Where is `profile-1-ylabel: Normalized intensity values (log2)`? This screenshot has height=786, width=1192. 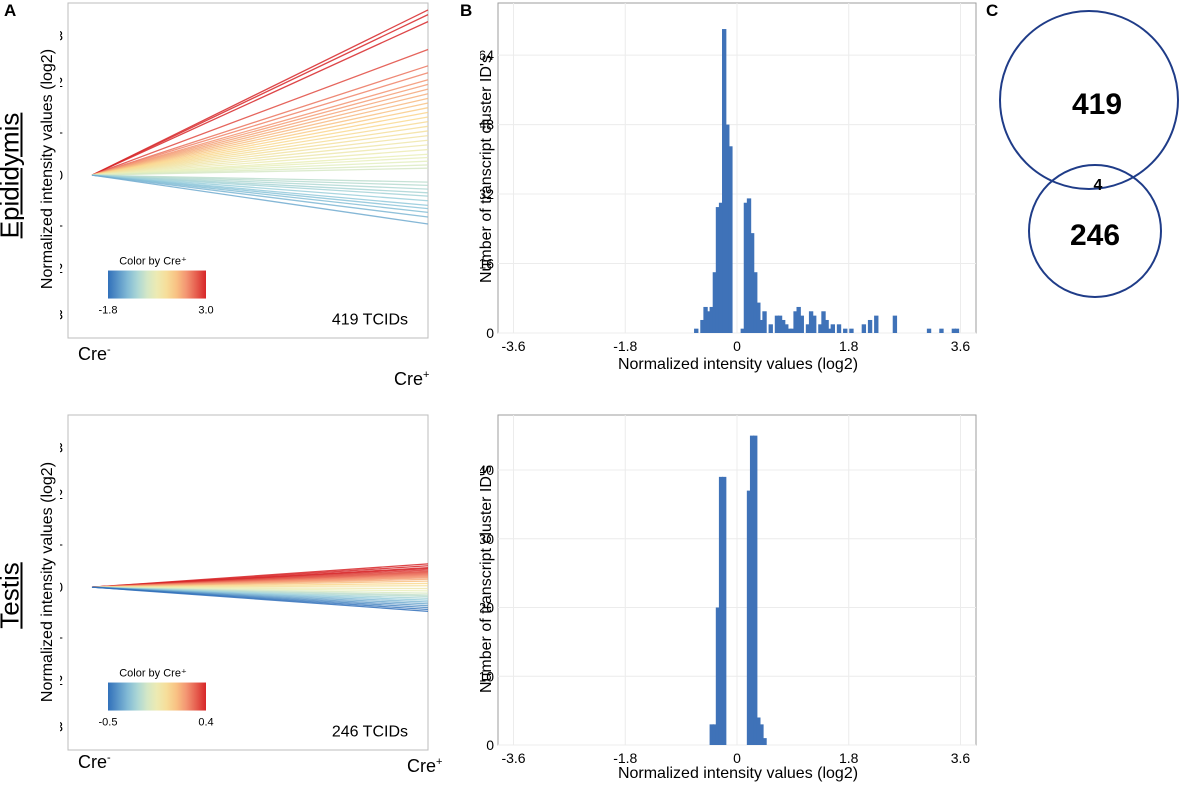 profile-1-ylabel: Normalized intensity values (log2) is located at coordinates (47, 169).